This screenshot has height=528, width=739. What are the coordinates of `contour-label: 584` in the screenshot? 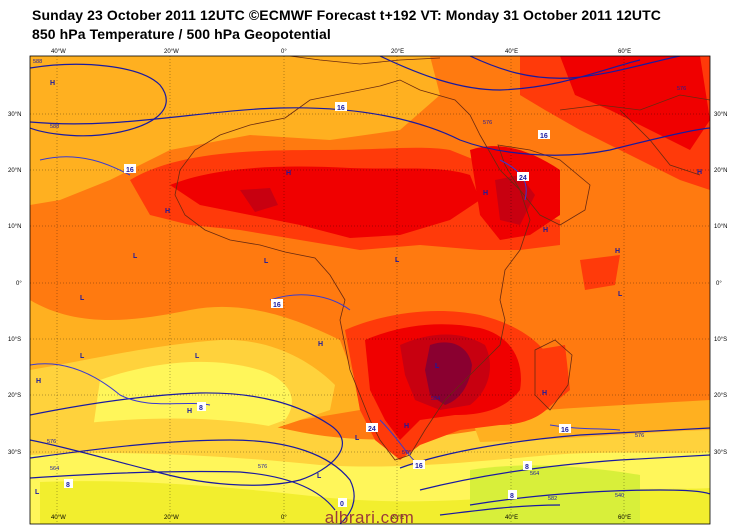 It's located at (435, 399).